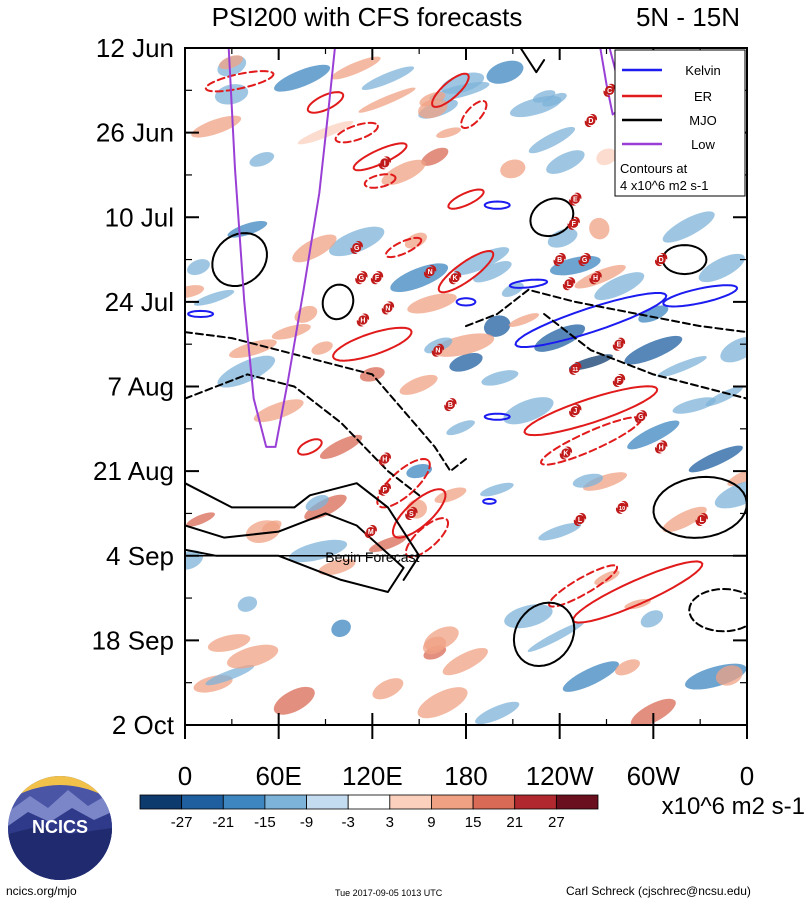 The image size is (809, 907). What do you see at coordinates (702, 70) in the screenshot?
I see `legend-label-kelvin: Kelvin` at bounding box center [702, 70].